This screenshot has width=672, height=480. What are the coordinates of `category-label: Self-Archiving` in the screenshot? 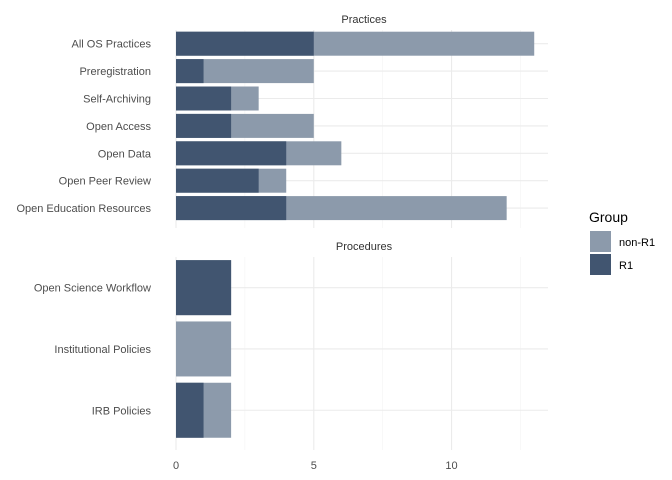 It's located at (117, 100).